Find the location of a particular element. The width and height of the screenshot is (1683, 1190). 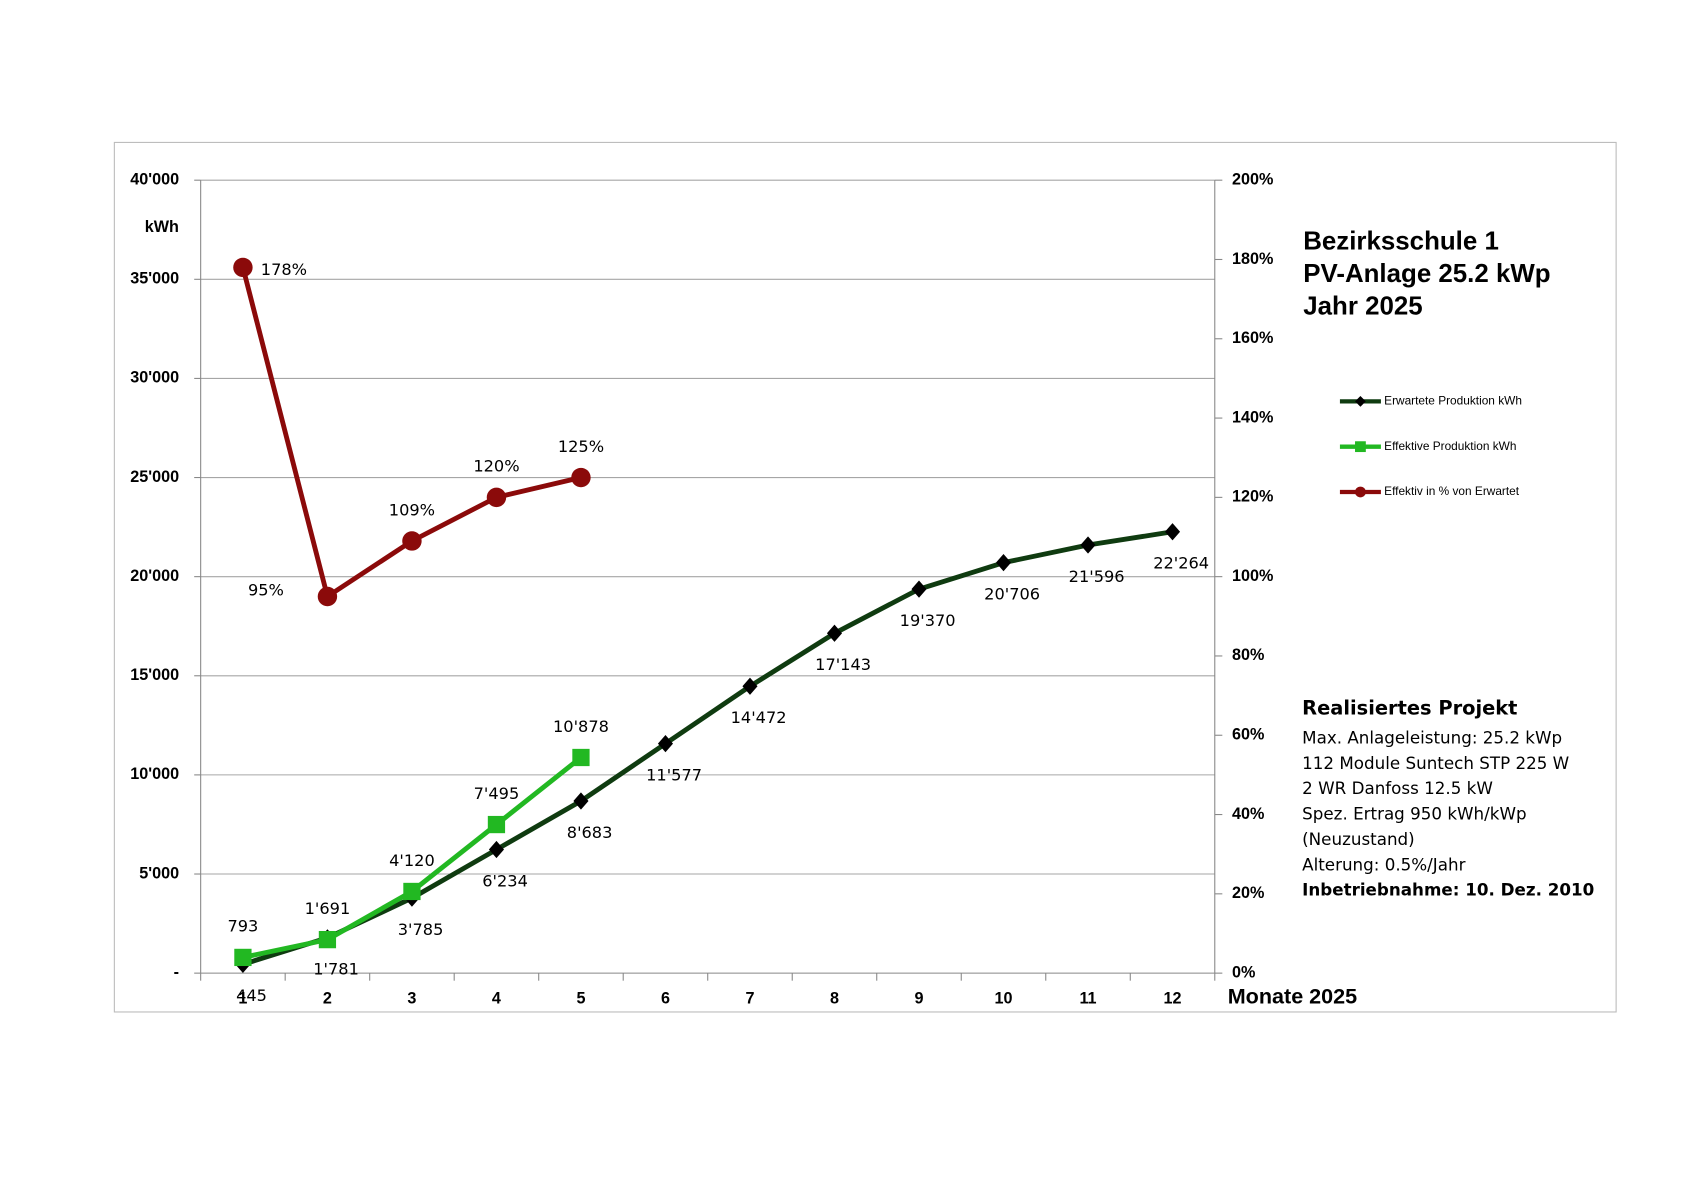

y2-tick-label: 160% is located at coordinates (1252, 338).